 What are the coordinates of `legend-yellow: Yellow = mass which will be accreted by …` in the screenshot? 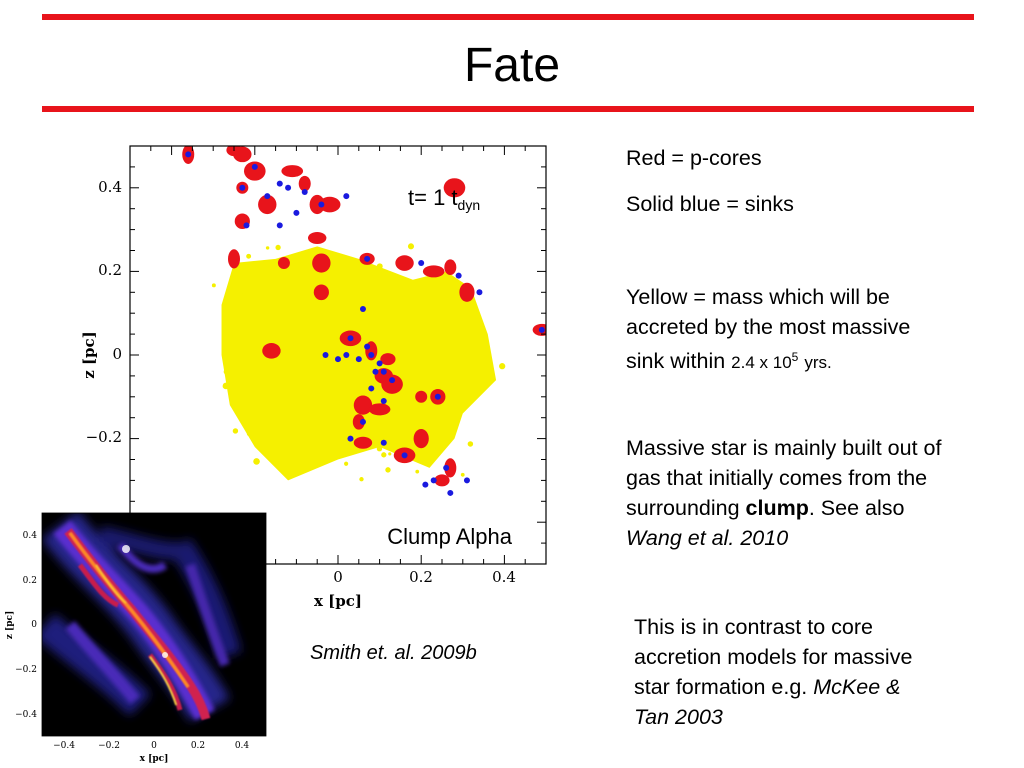 It's located at (768, 330).